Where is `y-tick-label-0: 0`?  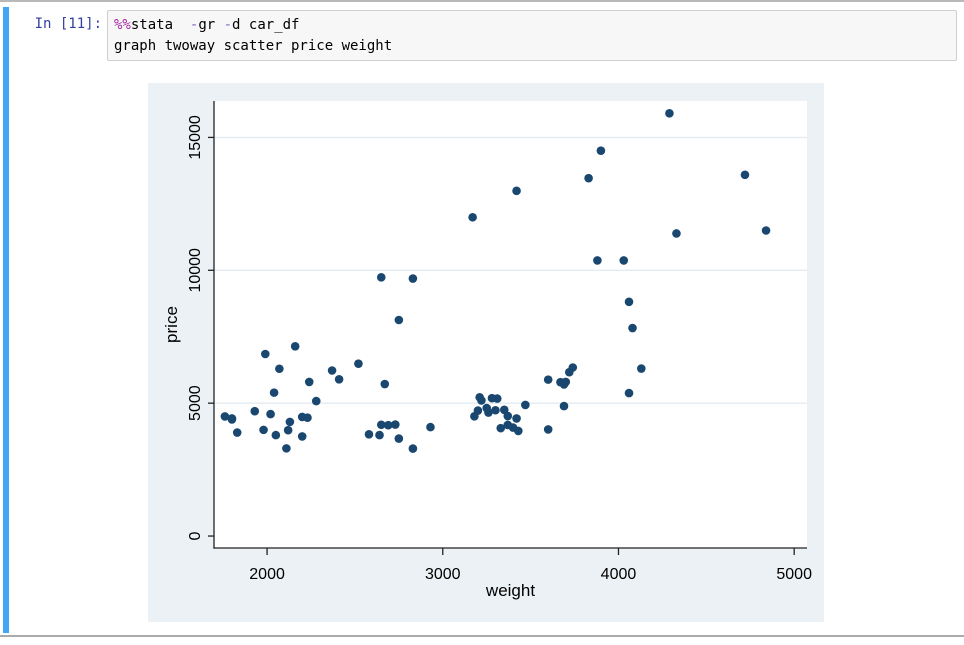 y-tick-label-0: 0 is located at coordinates (195, 535).